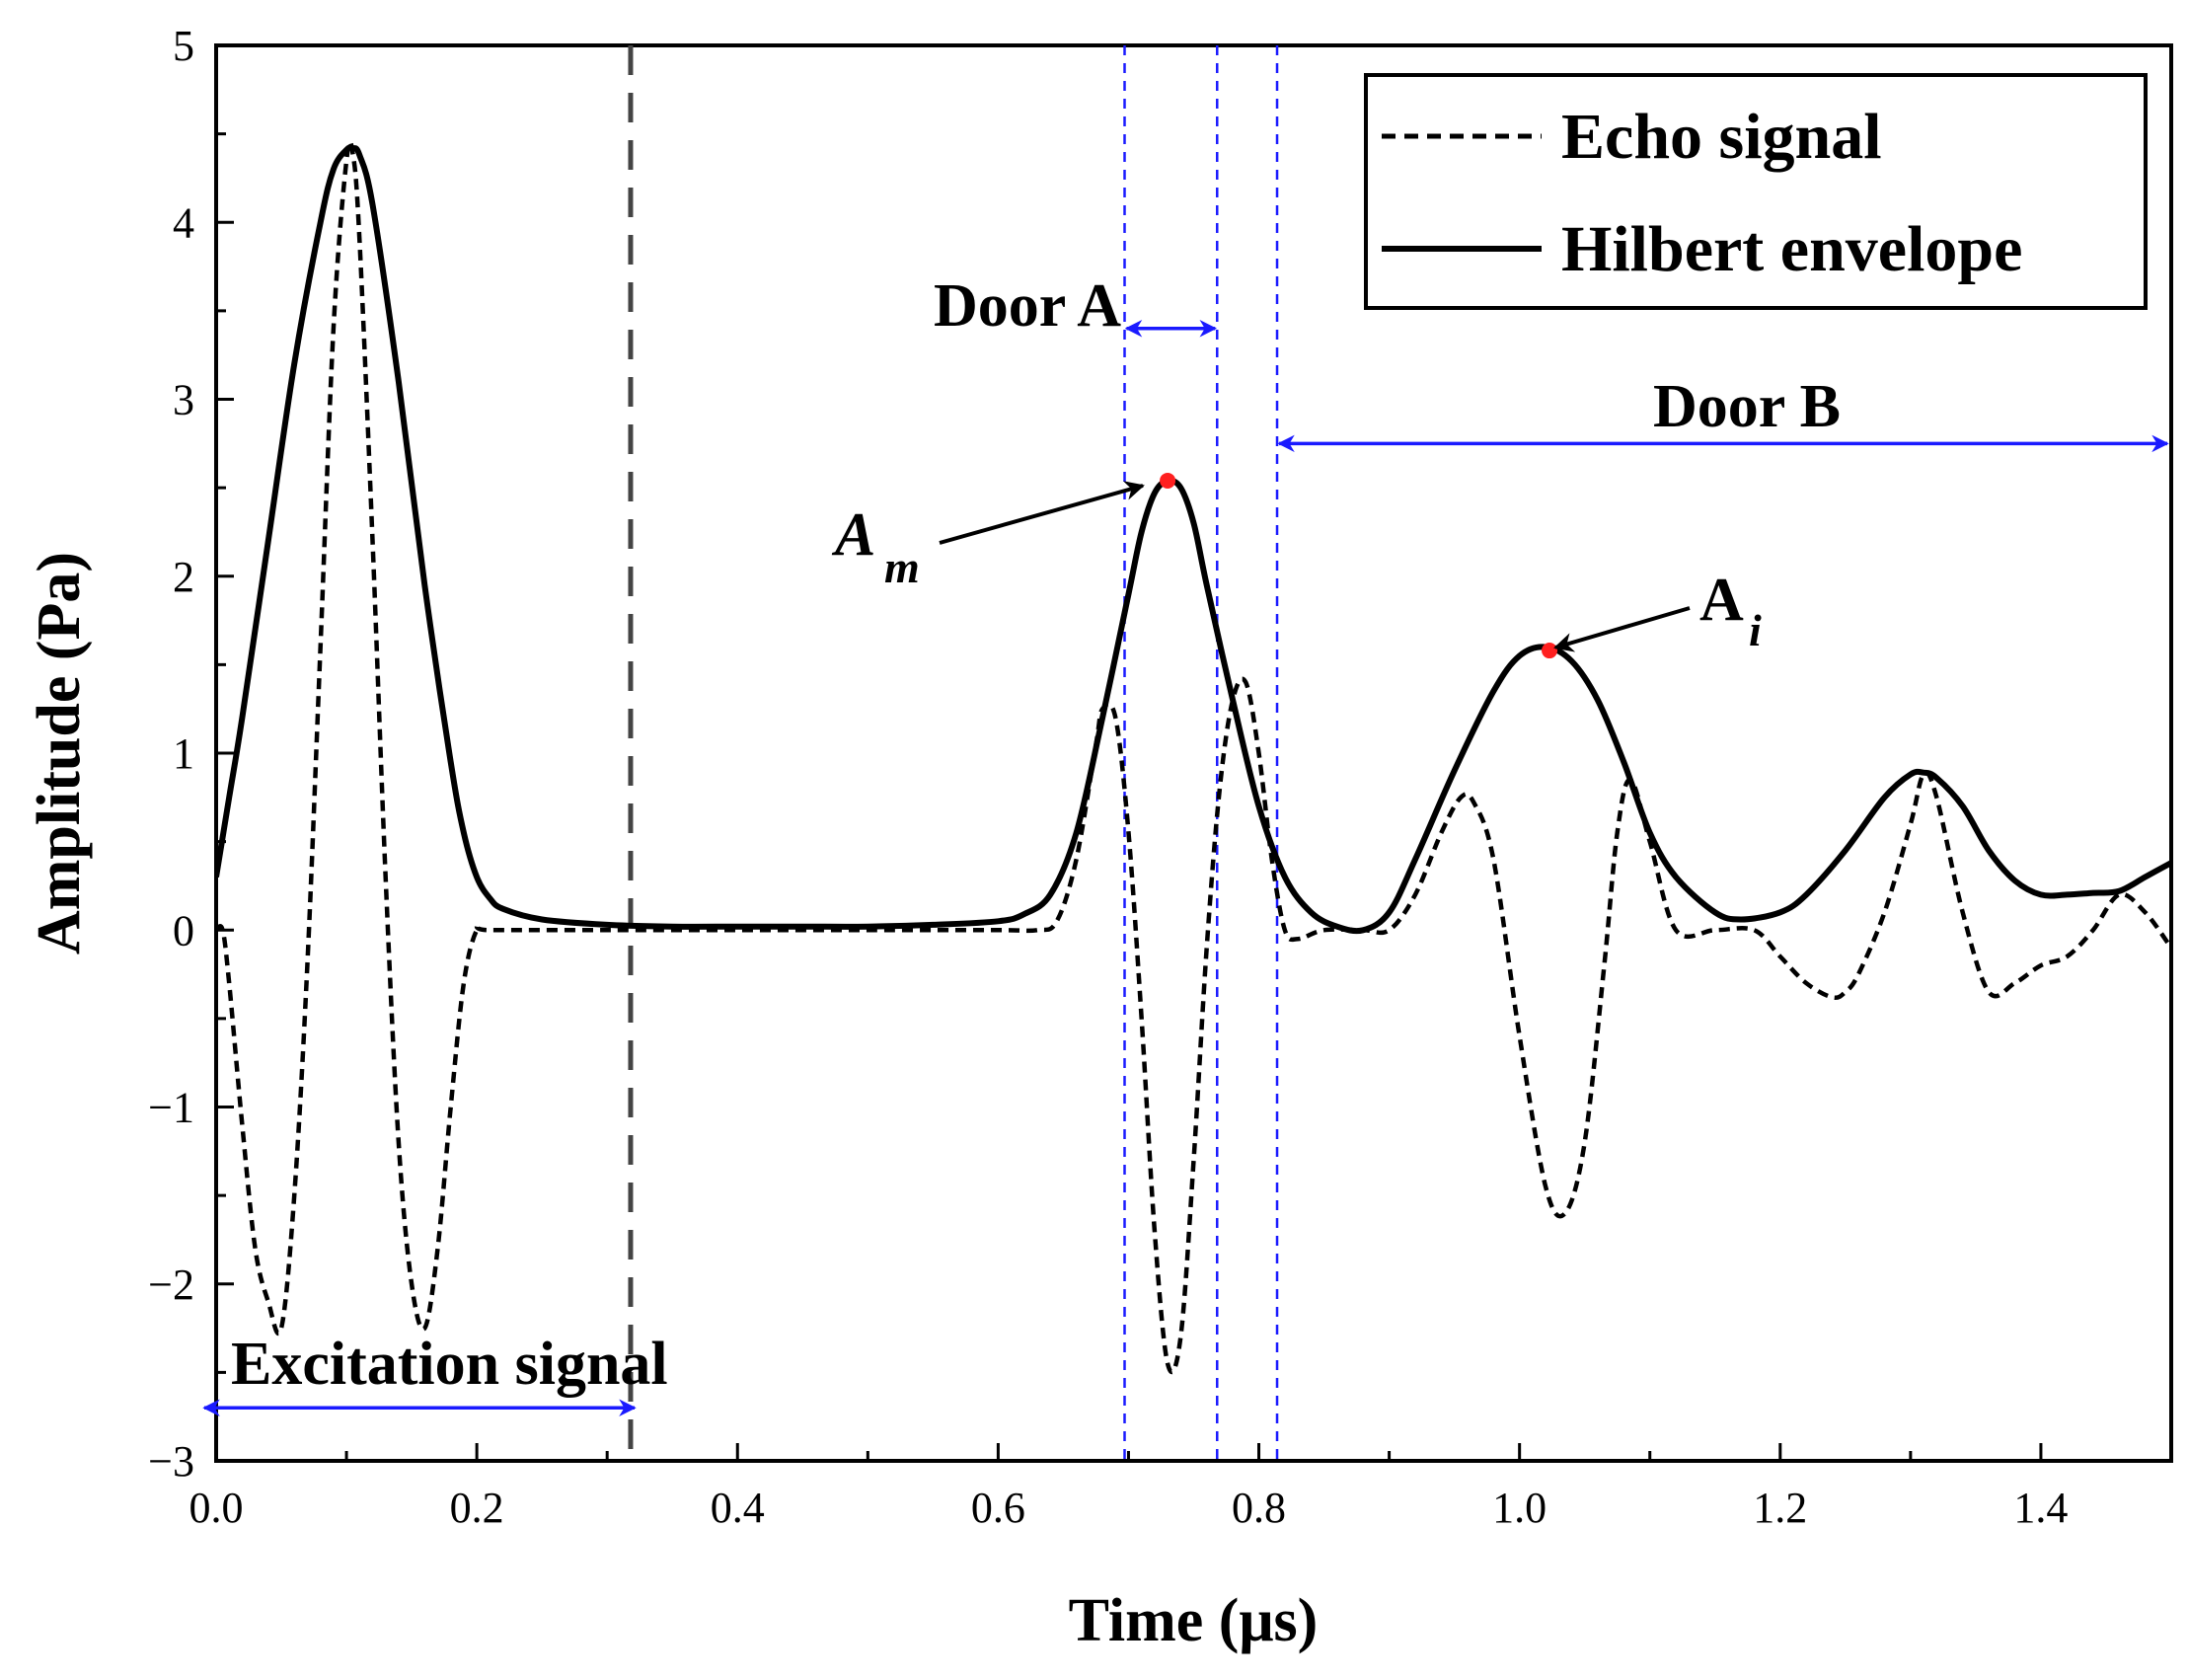  What do you see at coordinates (1792, 249) in the screenshot?
I see `legend-hilbert-label: Hilbert envelope` at bounding box center [1792, 249].